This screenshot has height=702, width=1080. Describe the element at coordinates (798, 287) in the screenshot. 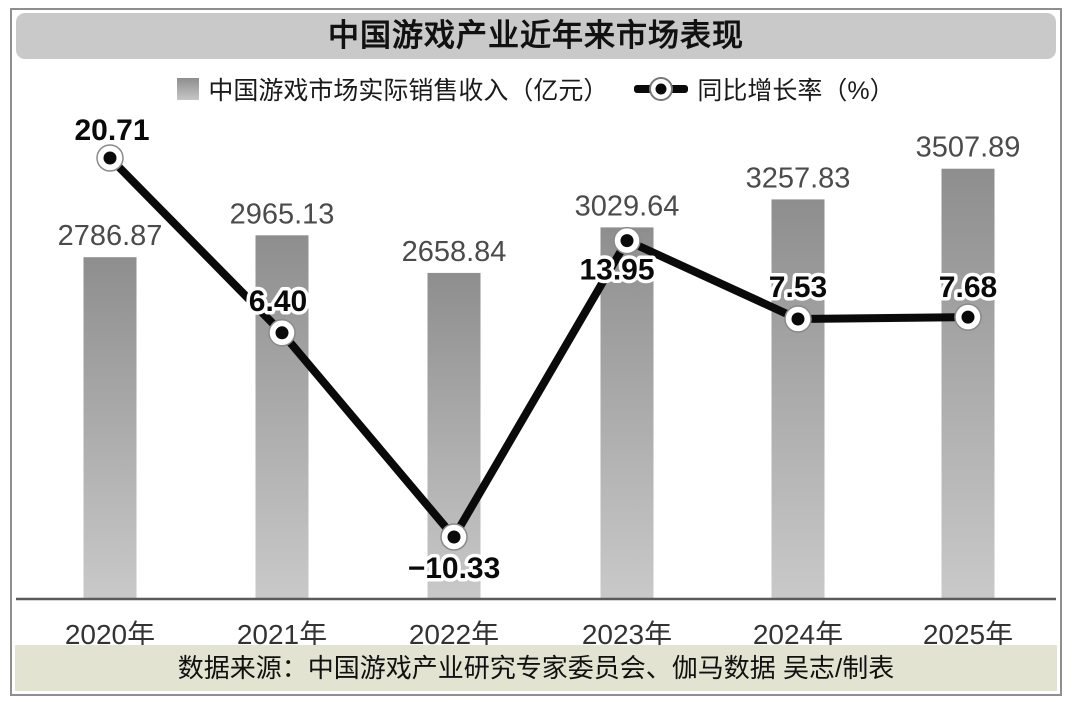

I see `growth-value-label: 7.53` at that location.